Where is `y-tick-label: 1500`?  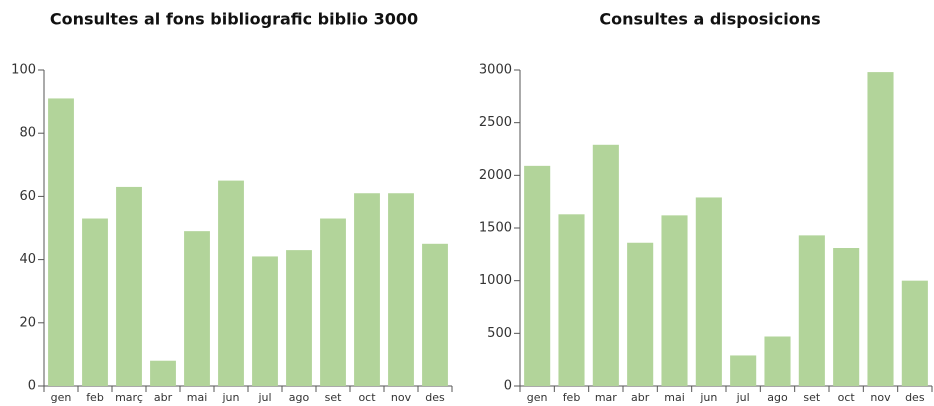 y-tick-label: 1500 is located at coordinates (495, 228).